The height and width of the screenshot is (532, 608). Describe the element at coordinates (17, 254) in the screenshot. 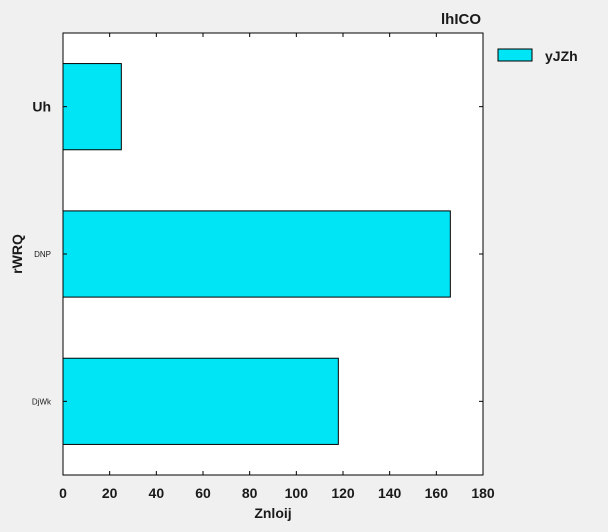

I see `y-axis-label: rWRQ` at that location.